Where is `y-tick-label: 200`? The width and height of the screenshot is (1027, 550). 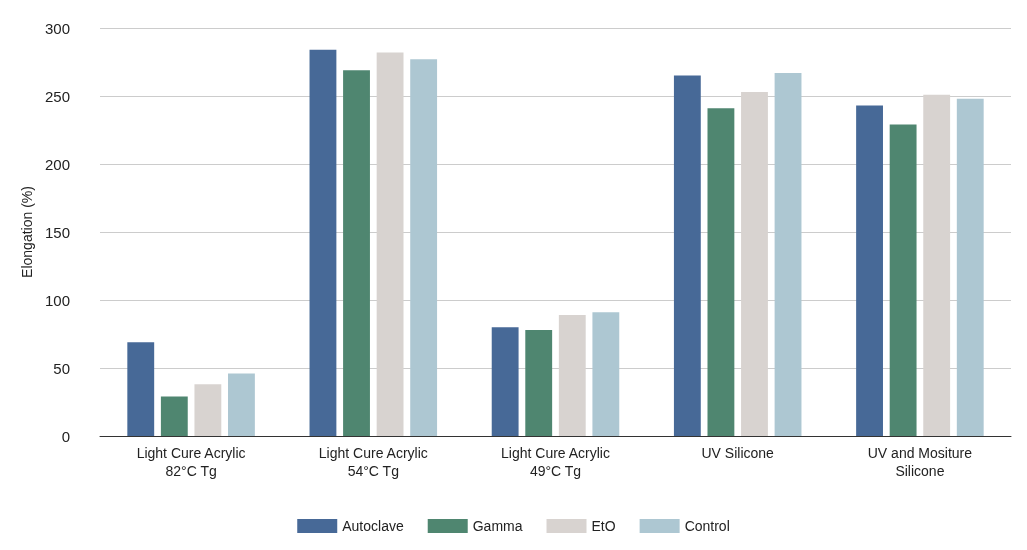 y-tick-label: 200 is located at coordinates (57, 164).